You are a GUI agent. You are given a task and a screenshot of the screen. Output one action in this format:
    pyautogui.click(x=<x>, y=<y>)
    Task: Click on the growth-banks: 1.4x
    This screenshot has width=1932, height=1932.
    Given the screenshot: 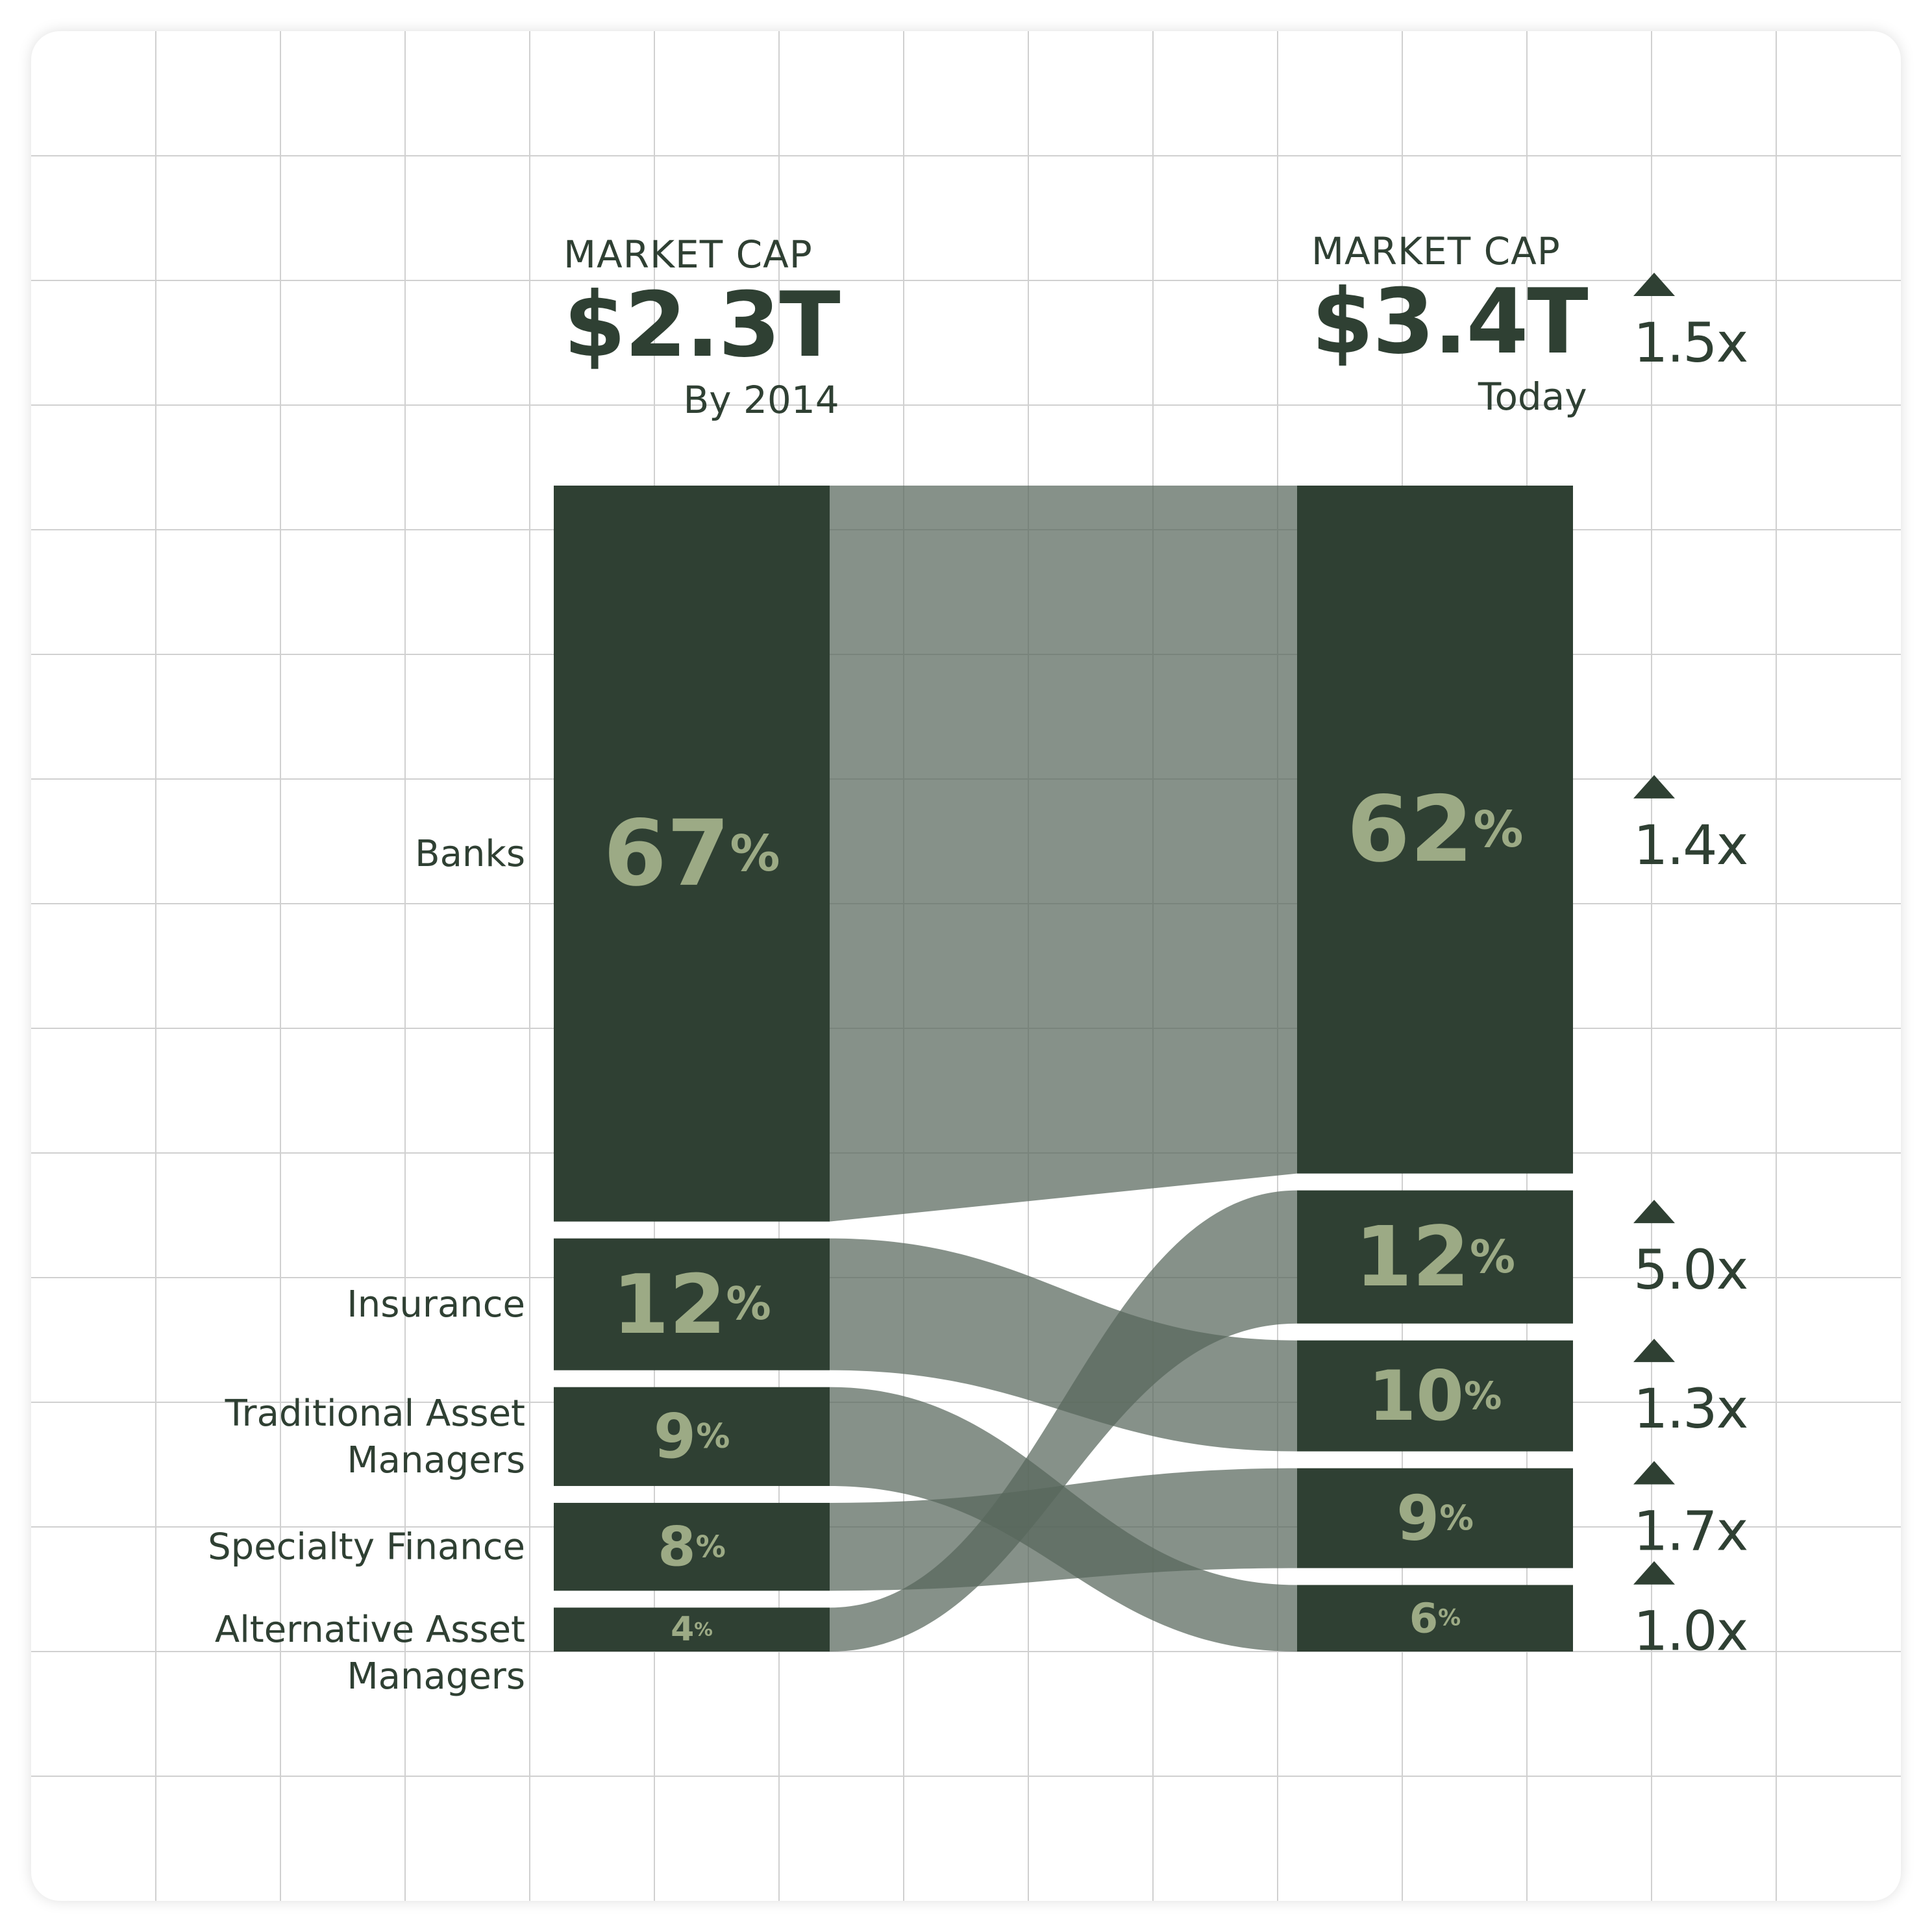 What is the action you would take?
    pyautogui.click(x=1690, y=845)
    